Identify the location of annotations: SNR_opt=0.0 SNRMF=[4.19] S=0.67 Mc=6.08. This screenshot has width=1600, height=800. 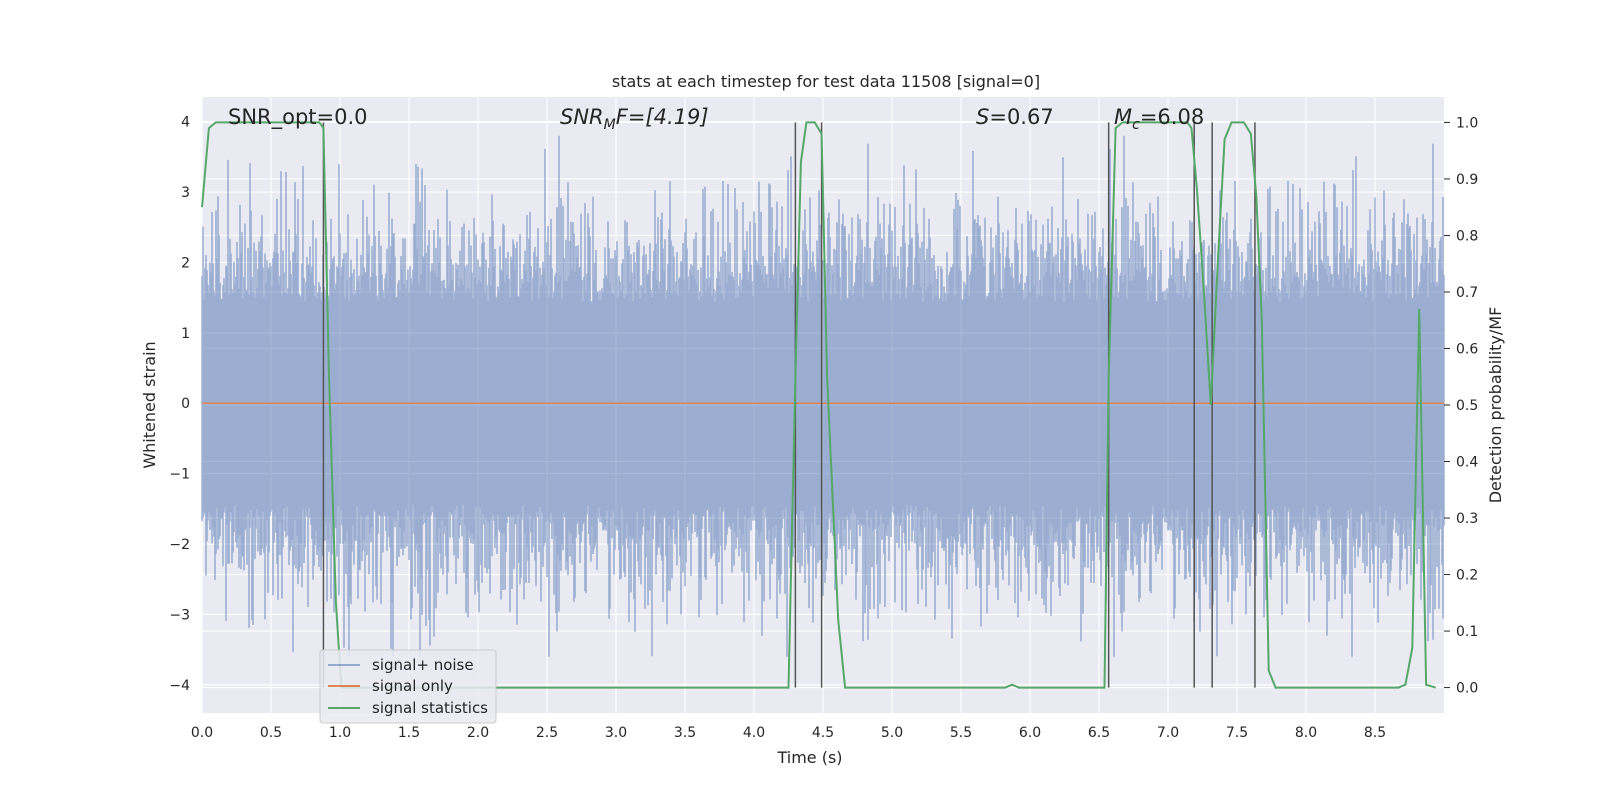
(716, 119).